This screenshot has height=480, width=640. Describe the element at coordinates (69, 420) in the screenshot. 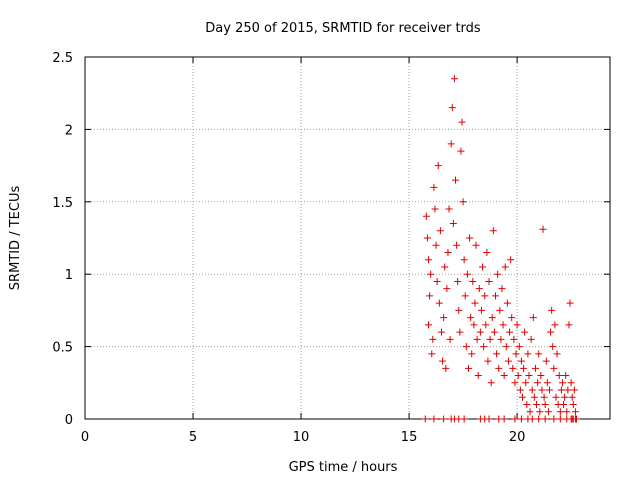

I see `y-tick-label: 0` at that location.